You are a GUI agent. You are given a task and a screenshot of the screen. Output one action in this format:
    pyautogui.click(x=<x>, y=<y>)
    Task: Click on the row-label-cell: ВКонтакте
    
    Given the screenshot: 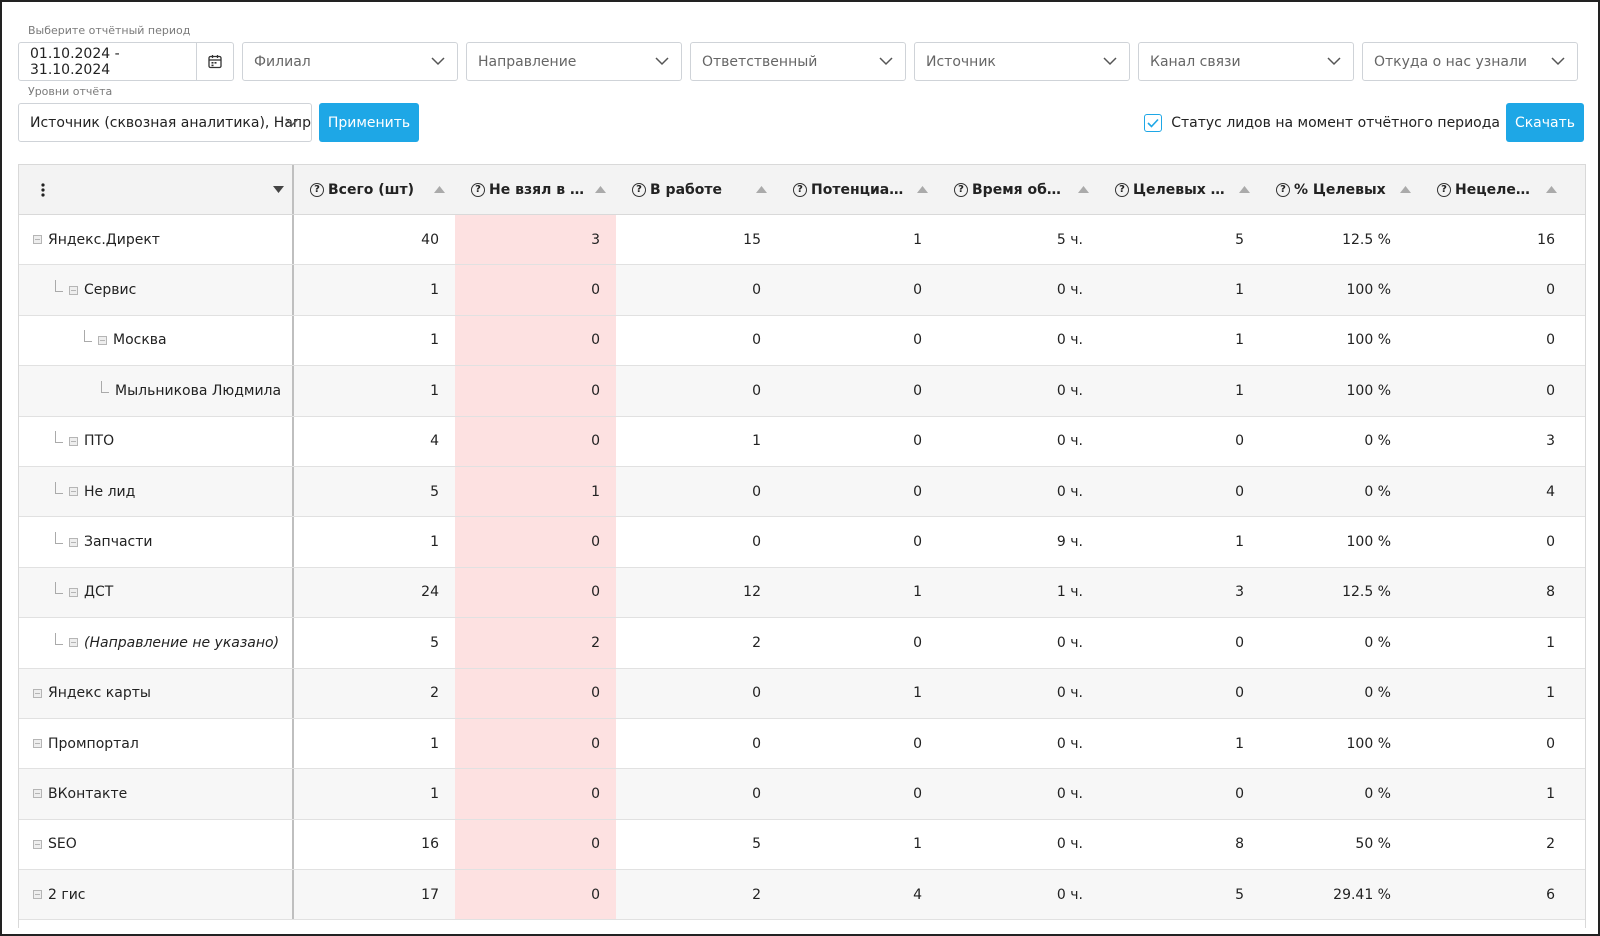 What is the action you would take?
    pyautogui.click(x=156, y=794)
    